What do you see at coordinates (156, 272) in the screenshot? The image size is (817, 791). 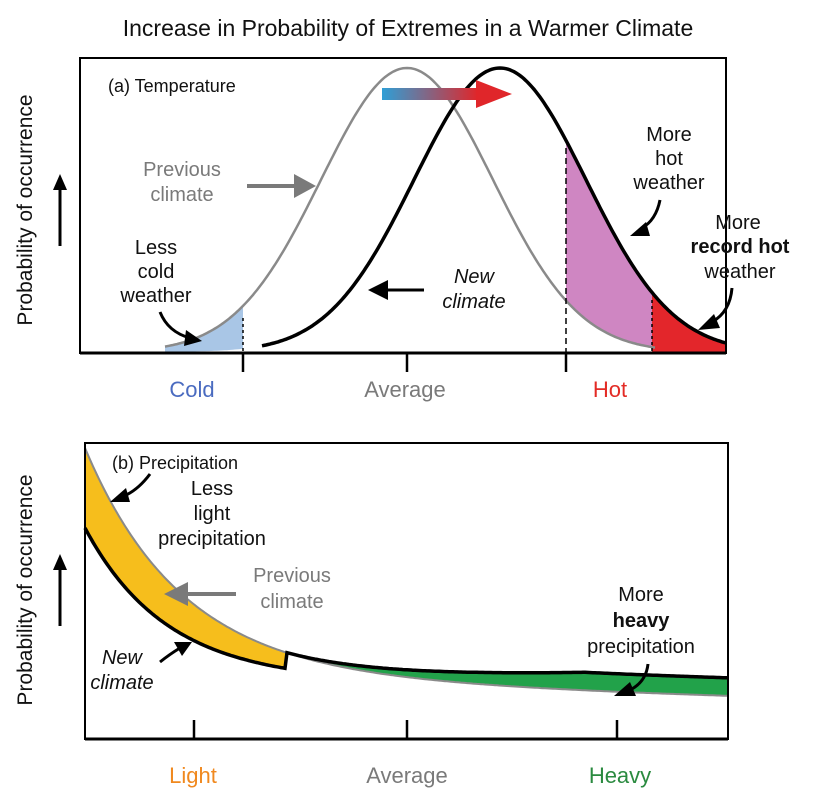 I see `less-cold-colored-word: cold` at bounding box center [156, 272].